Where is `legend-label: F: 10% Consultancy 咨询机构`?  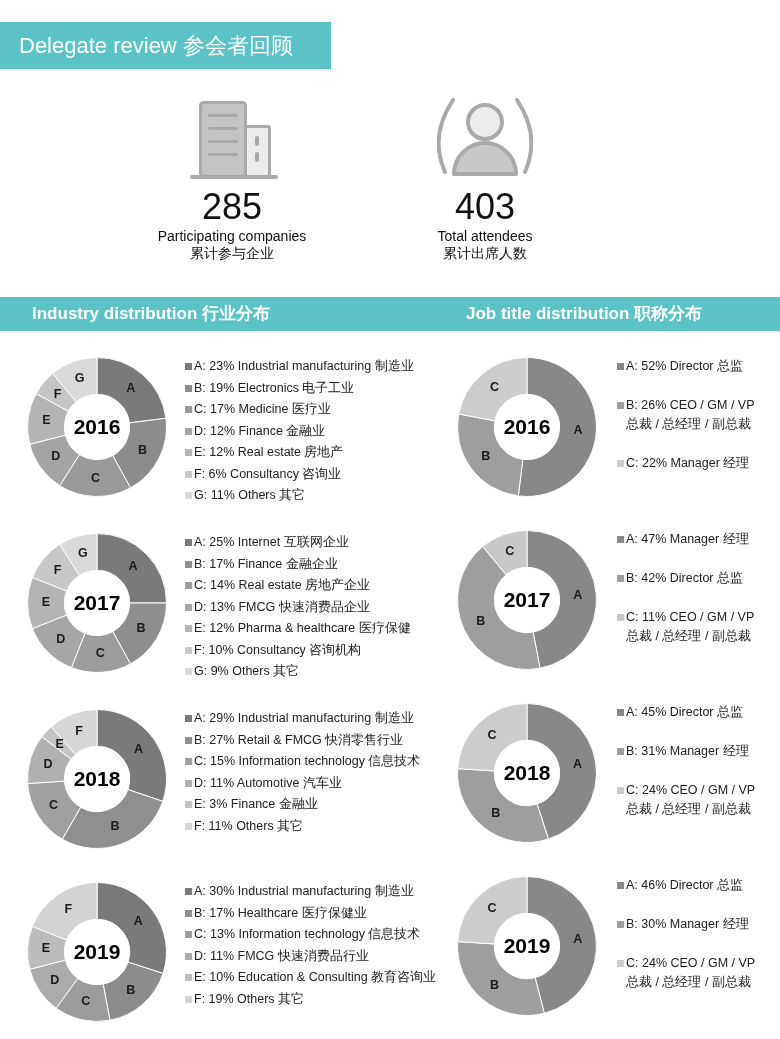 legend-label: F: 10% Consultancy 咨询机构 is located at coordinates (278, 650).